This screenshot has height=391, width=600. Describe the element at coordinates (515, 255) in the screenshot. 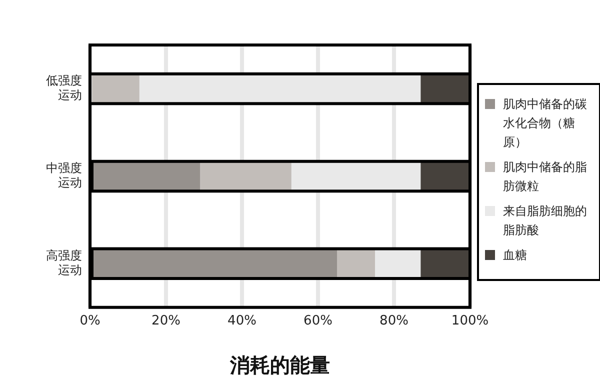

I see `legend-label: 血糖` at that location.